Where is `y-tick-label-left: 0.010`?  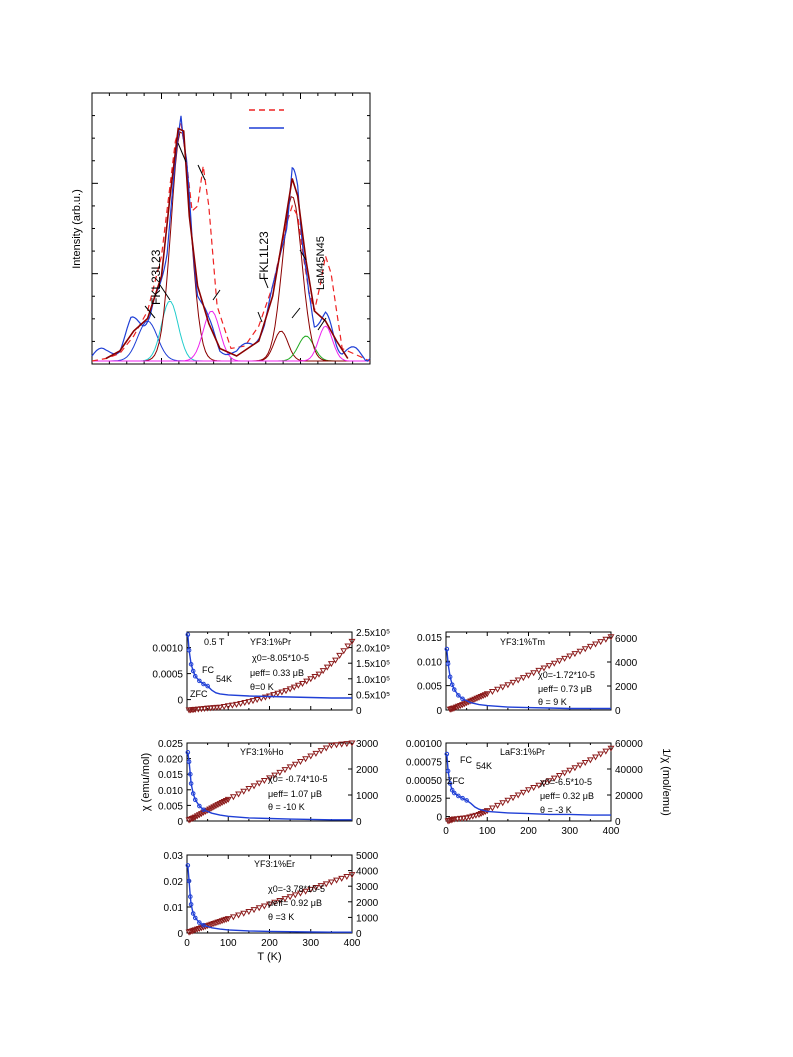 y-tick-label-left: 0.010 is located at coordinates (429, 662).